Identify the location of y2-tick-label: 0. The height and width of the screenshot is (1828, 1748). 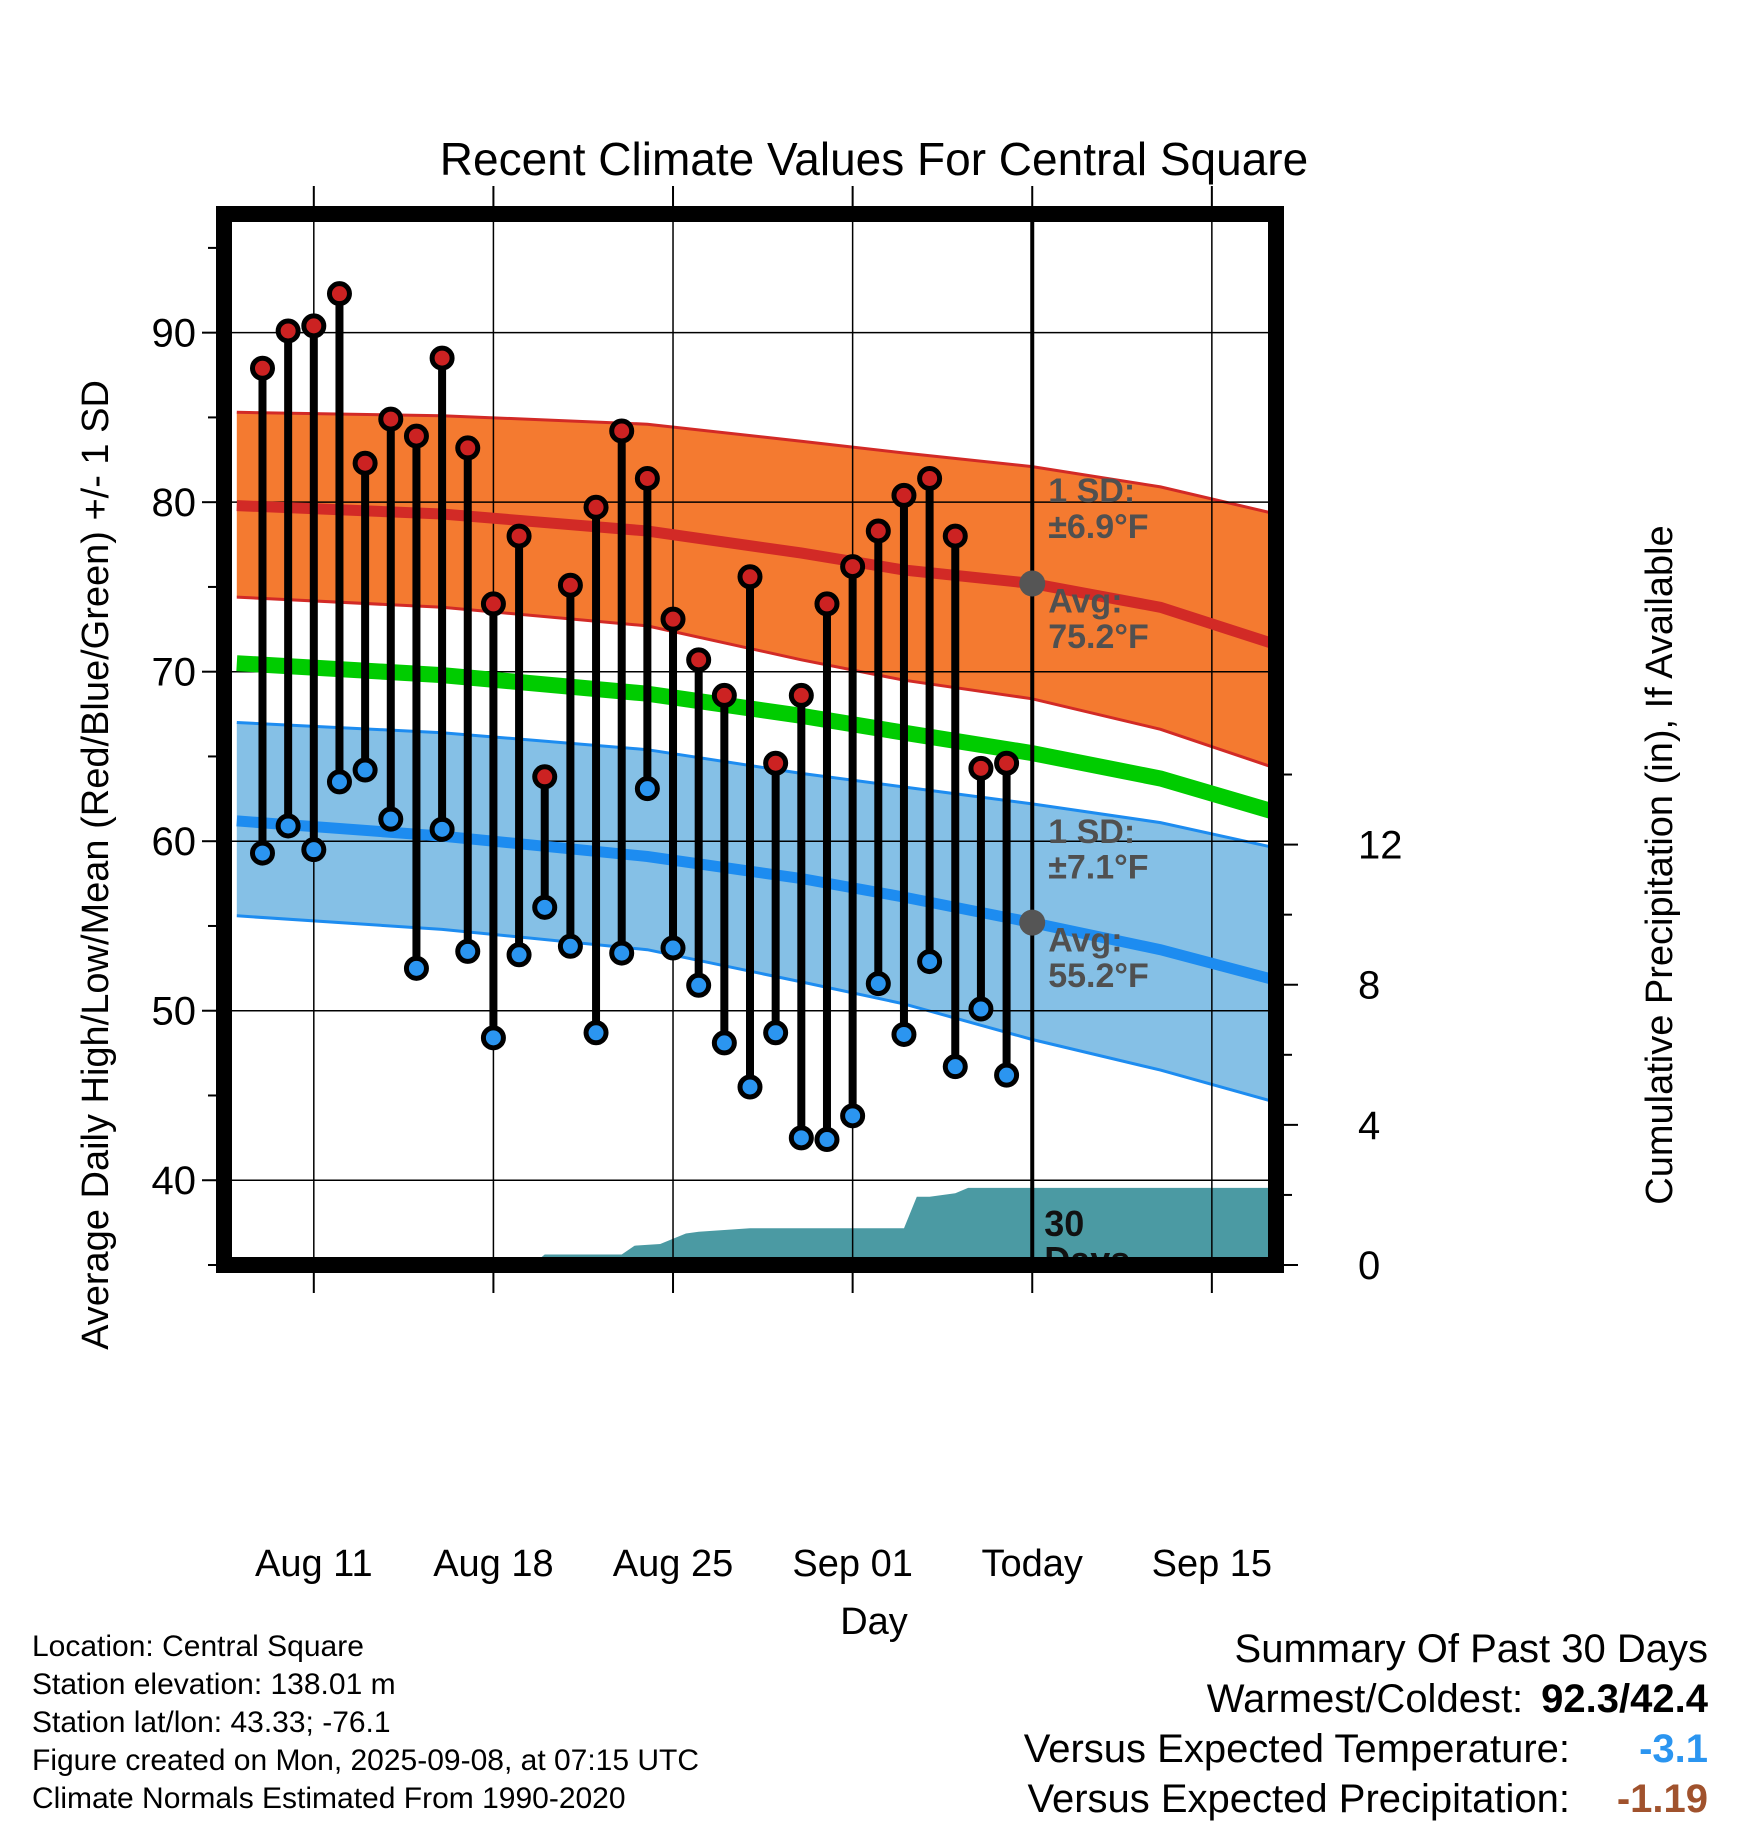
(1369, 1266).